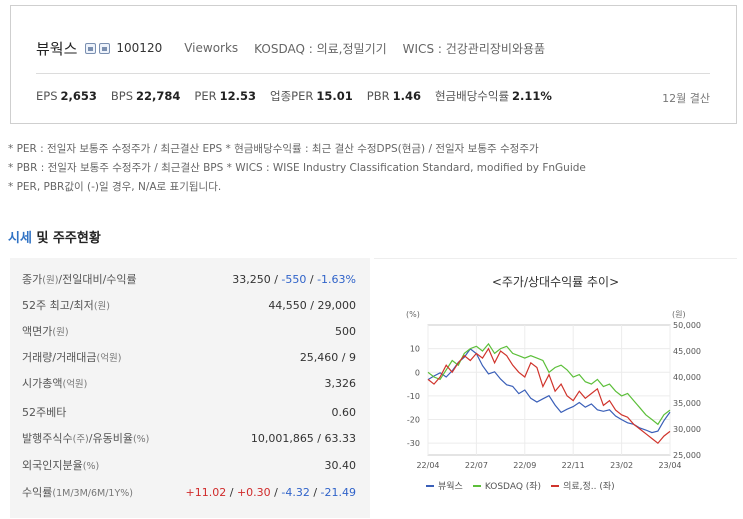 This screenshot has width=743, height=519. I want to click on table-row: 52주 최고/최저(원) 44,550 / 29,000, so click(189, 305).